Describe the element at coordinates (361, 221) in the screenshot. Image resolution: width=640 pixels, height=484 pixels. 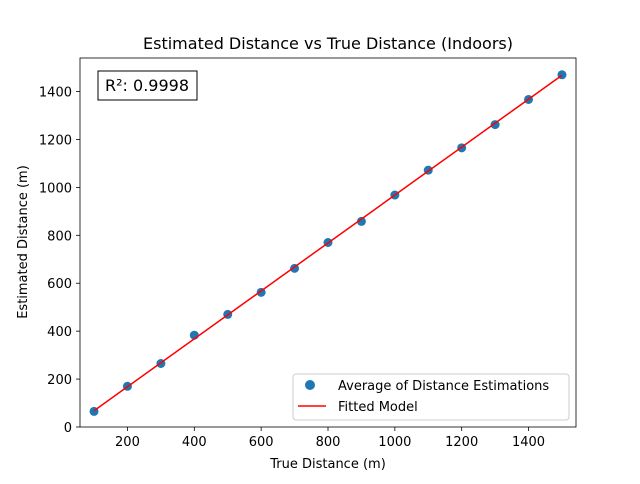
I see `data-point` at that location.